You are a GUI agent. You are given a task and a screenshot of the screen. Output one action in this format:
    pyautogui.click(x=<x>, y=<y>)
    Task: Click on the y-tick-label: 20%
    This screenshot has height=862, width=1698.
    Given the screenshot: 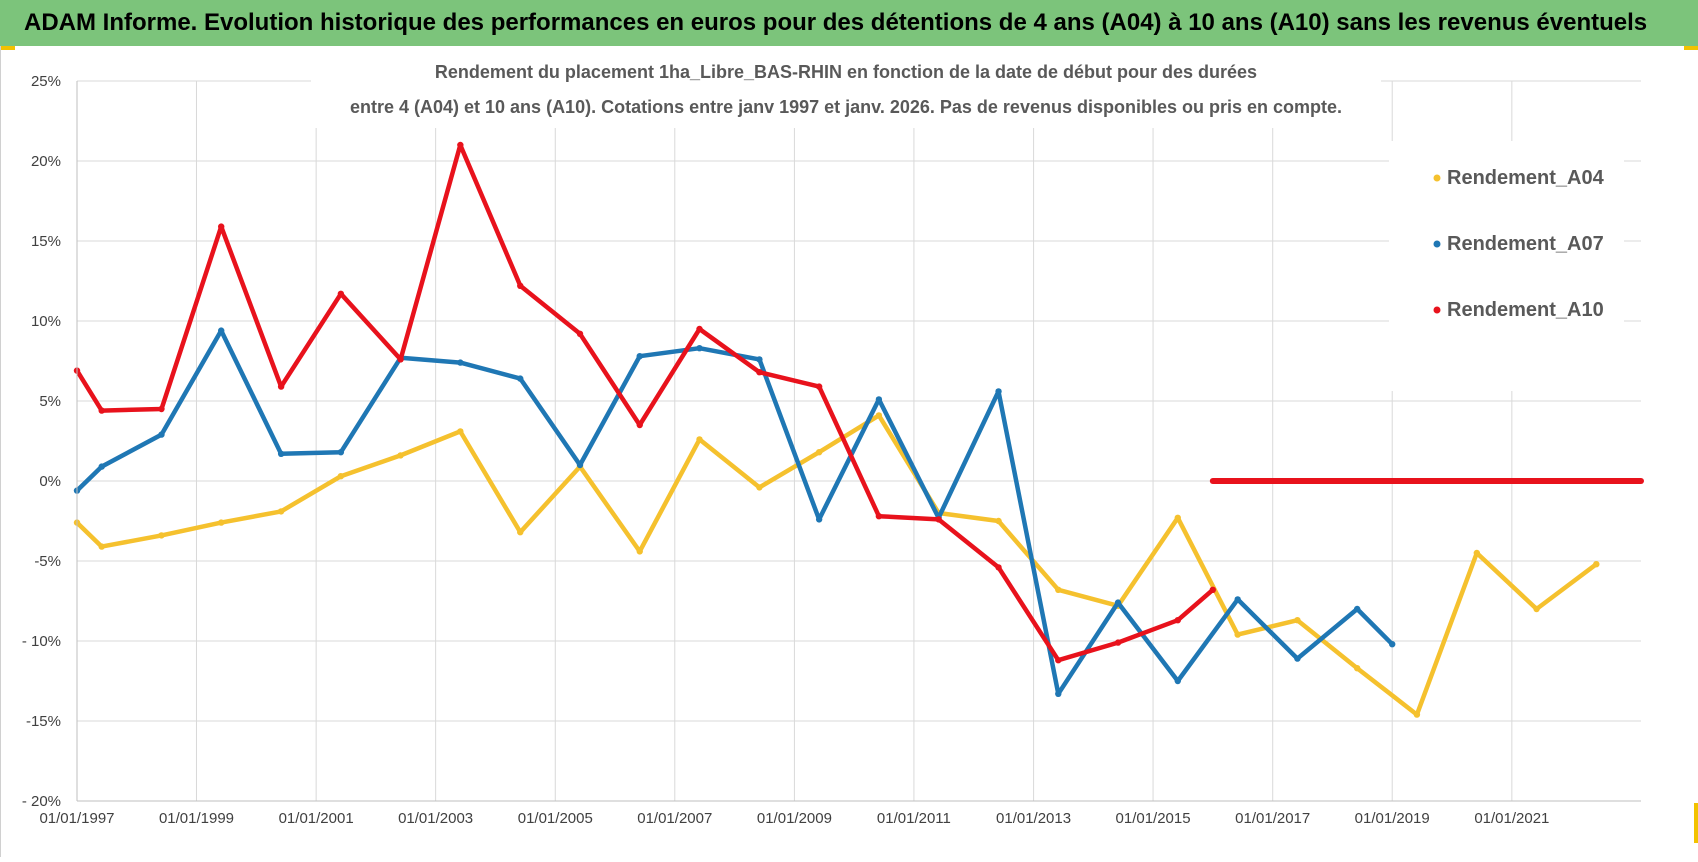 What is the action you would take?
    pyautogui.click(x=46, y=161)
    